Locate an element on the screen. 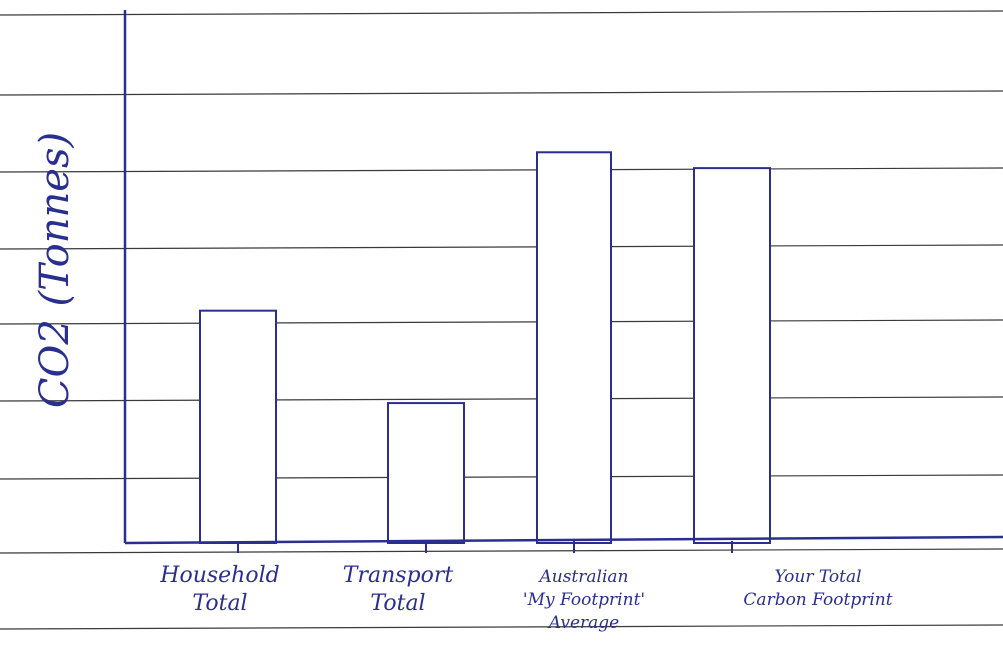  x-tick-label-3: Australian 'My Footprint' Average is located at coordinates (584, 600).